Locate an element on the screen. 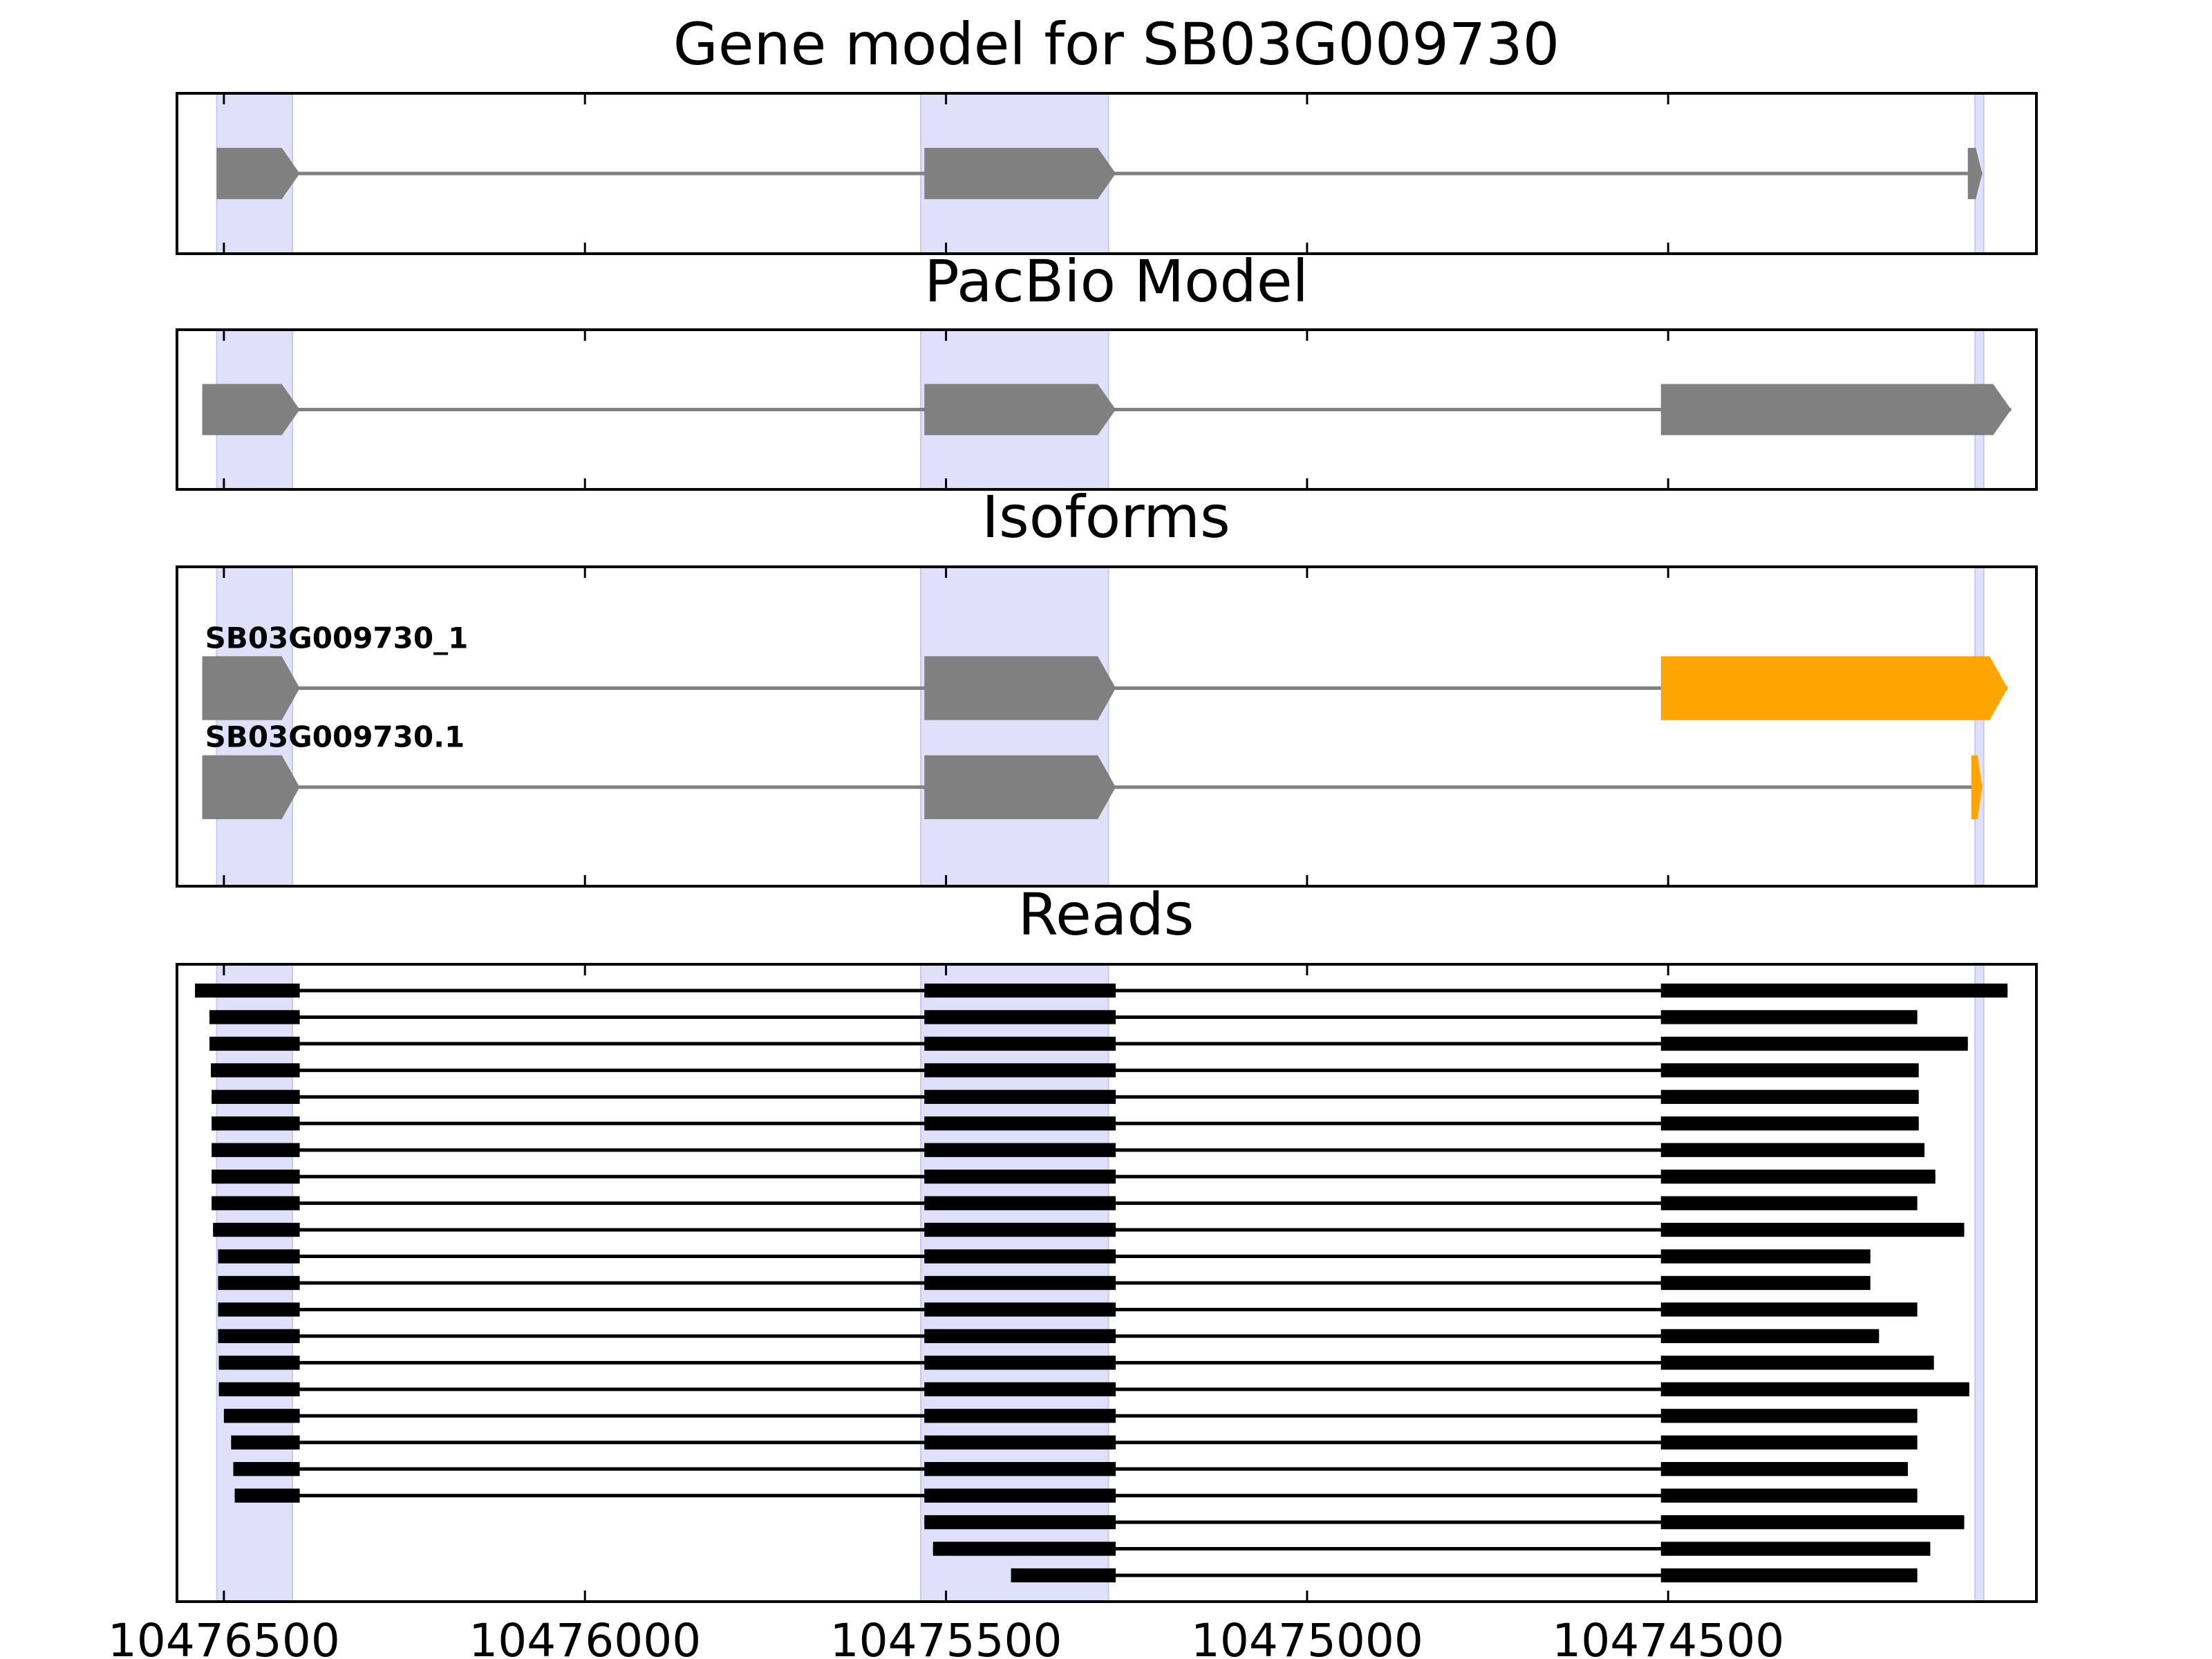  panel-title: Reads is located at coordinates (1106, 915).